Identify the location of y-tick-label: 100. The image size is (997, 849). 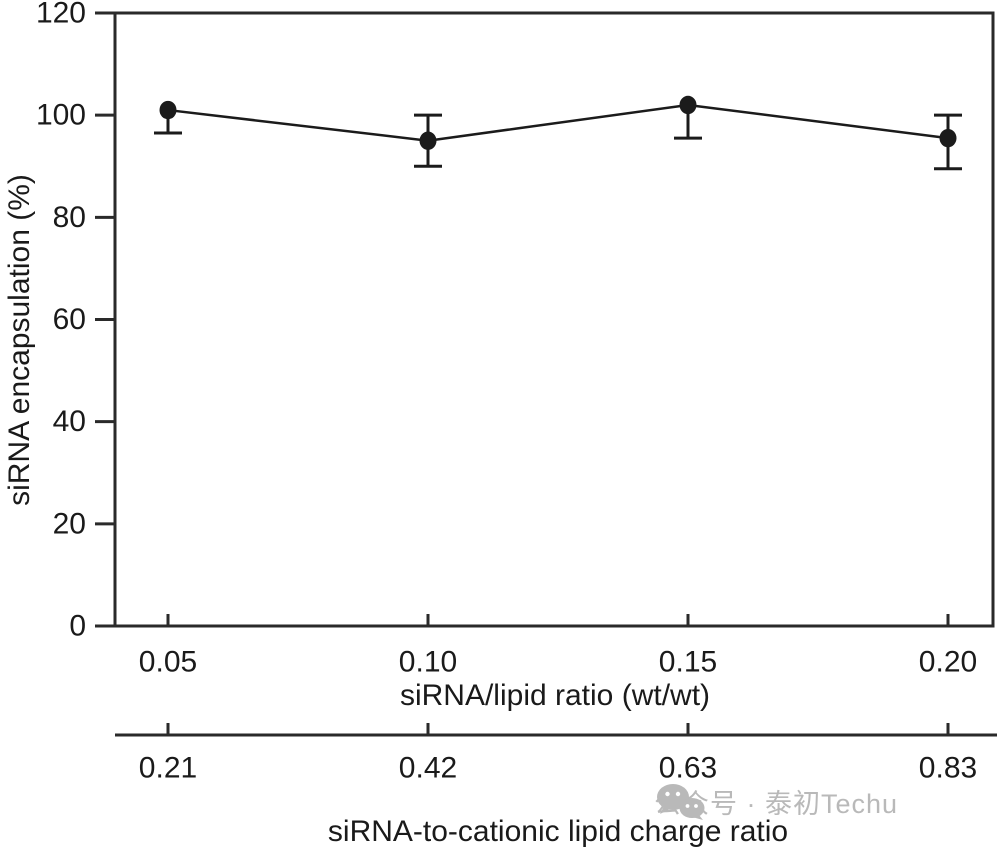
(61, 115).